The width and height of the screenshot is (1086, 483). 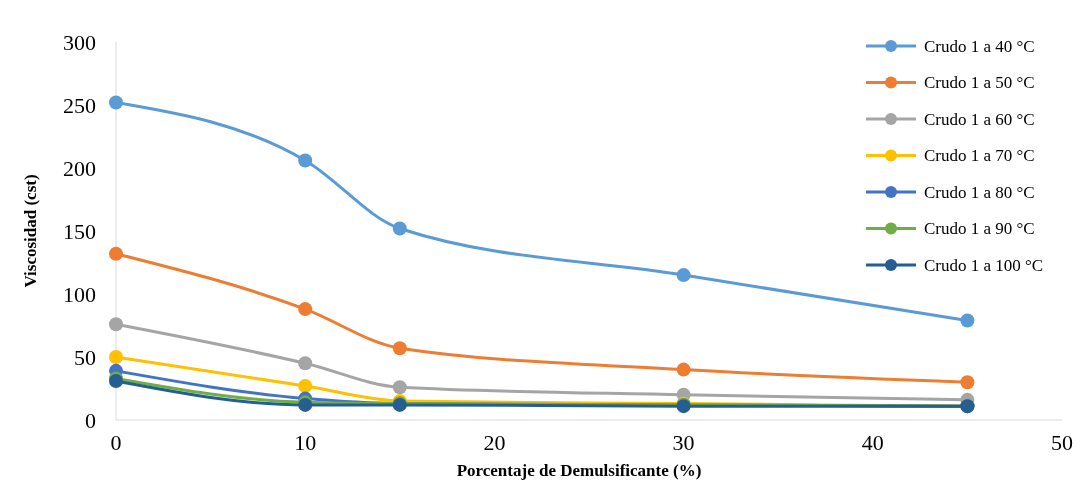 What do you see at coordinates (979, 119) in the screenshot?
I see `legend-label: Crudo 1 a 60 °C` at bounding box center [979, 119].